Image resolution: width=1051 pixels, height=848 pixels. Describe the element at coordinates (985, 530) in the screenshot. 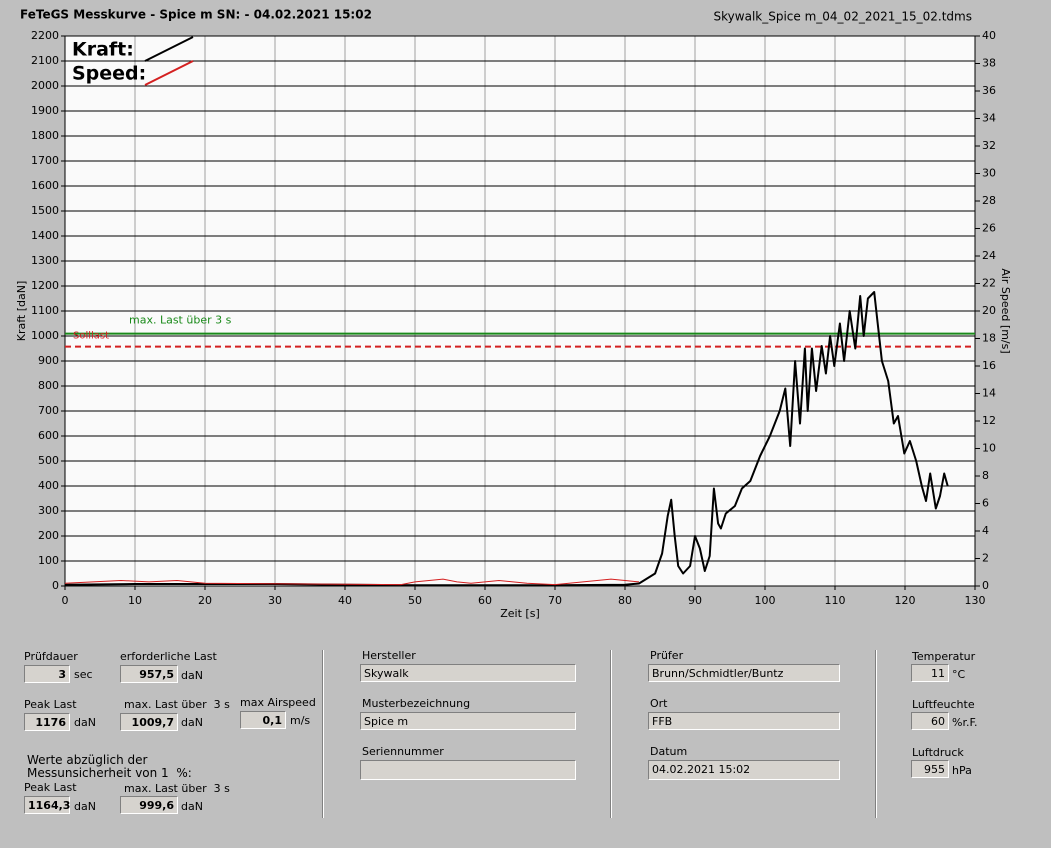

I see `y2-tick-label: 4` at that location.